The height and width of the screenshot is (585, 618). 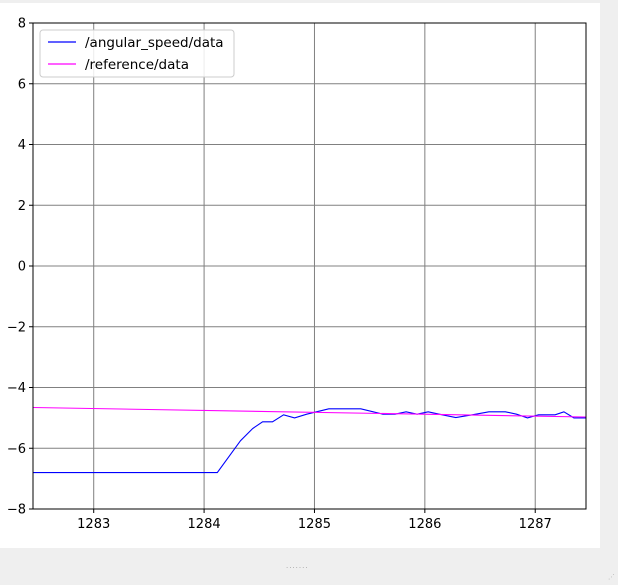 I want to click on x-tick-label: 1286, so click(x=424, y=524).